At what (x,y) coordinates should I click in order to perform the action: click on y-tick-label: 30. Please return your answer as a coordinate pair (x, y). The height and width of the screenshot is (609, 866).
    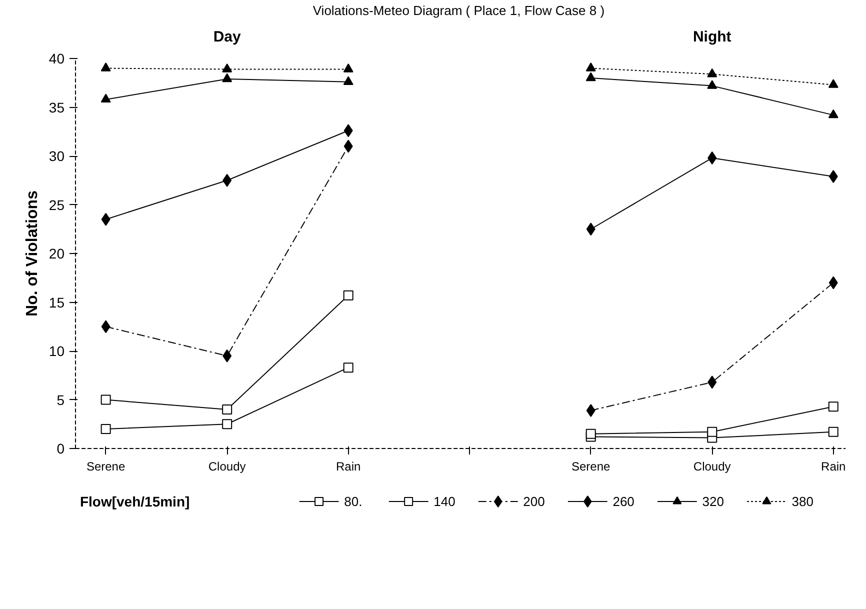
    Looking at the image, I should click on (56, 156).